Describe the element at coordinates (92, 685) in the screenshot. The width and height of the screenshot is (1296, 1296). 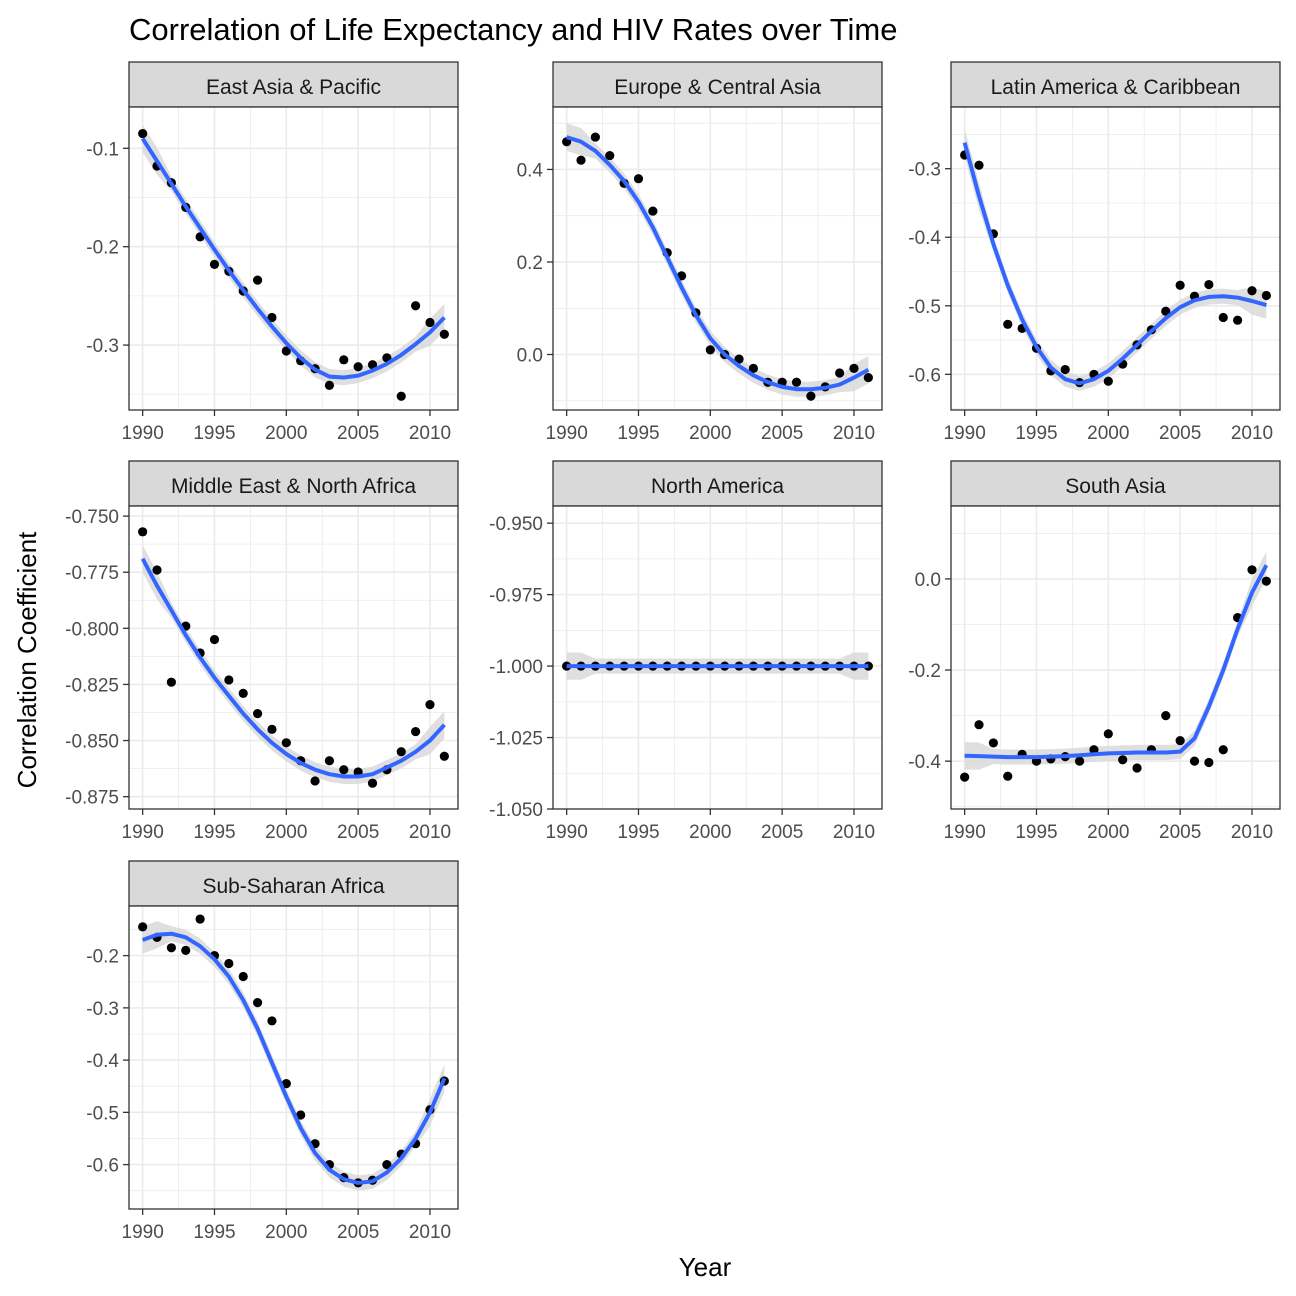
I see `y-tick-label: -0.825` at that location.